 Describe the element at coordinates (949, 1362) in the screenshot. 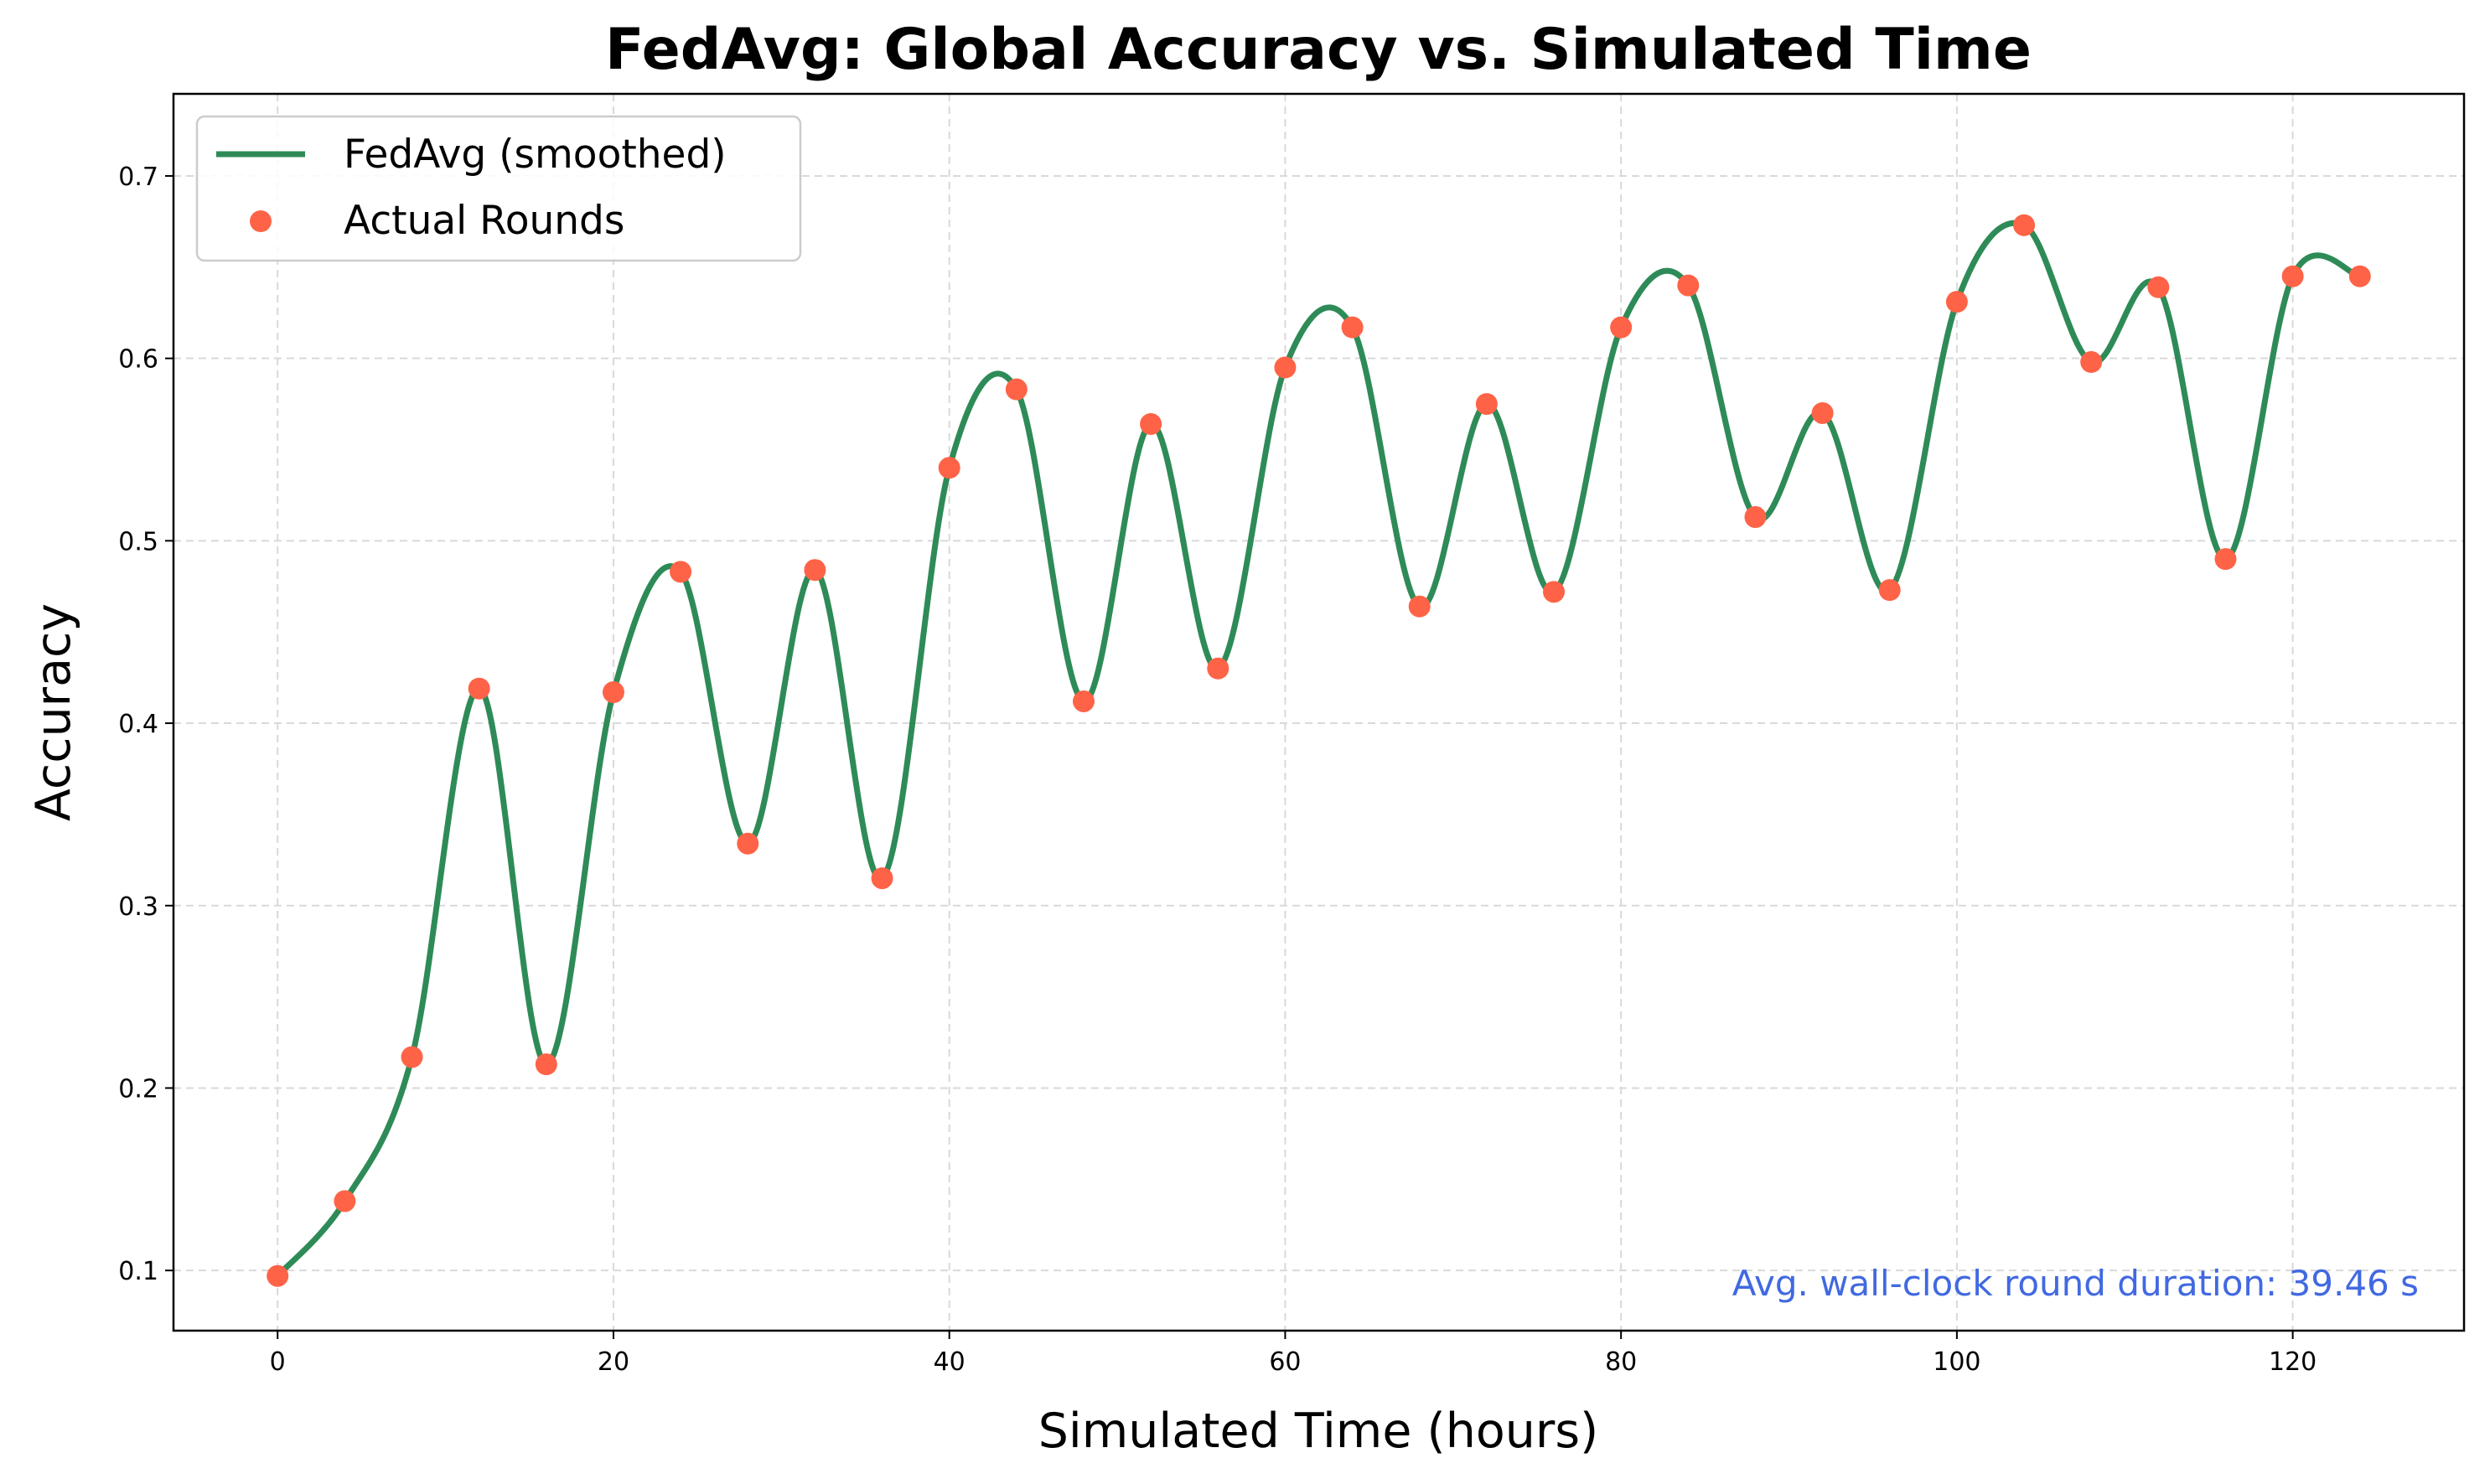

I see `x-tick-label: 40` at that location.